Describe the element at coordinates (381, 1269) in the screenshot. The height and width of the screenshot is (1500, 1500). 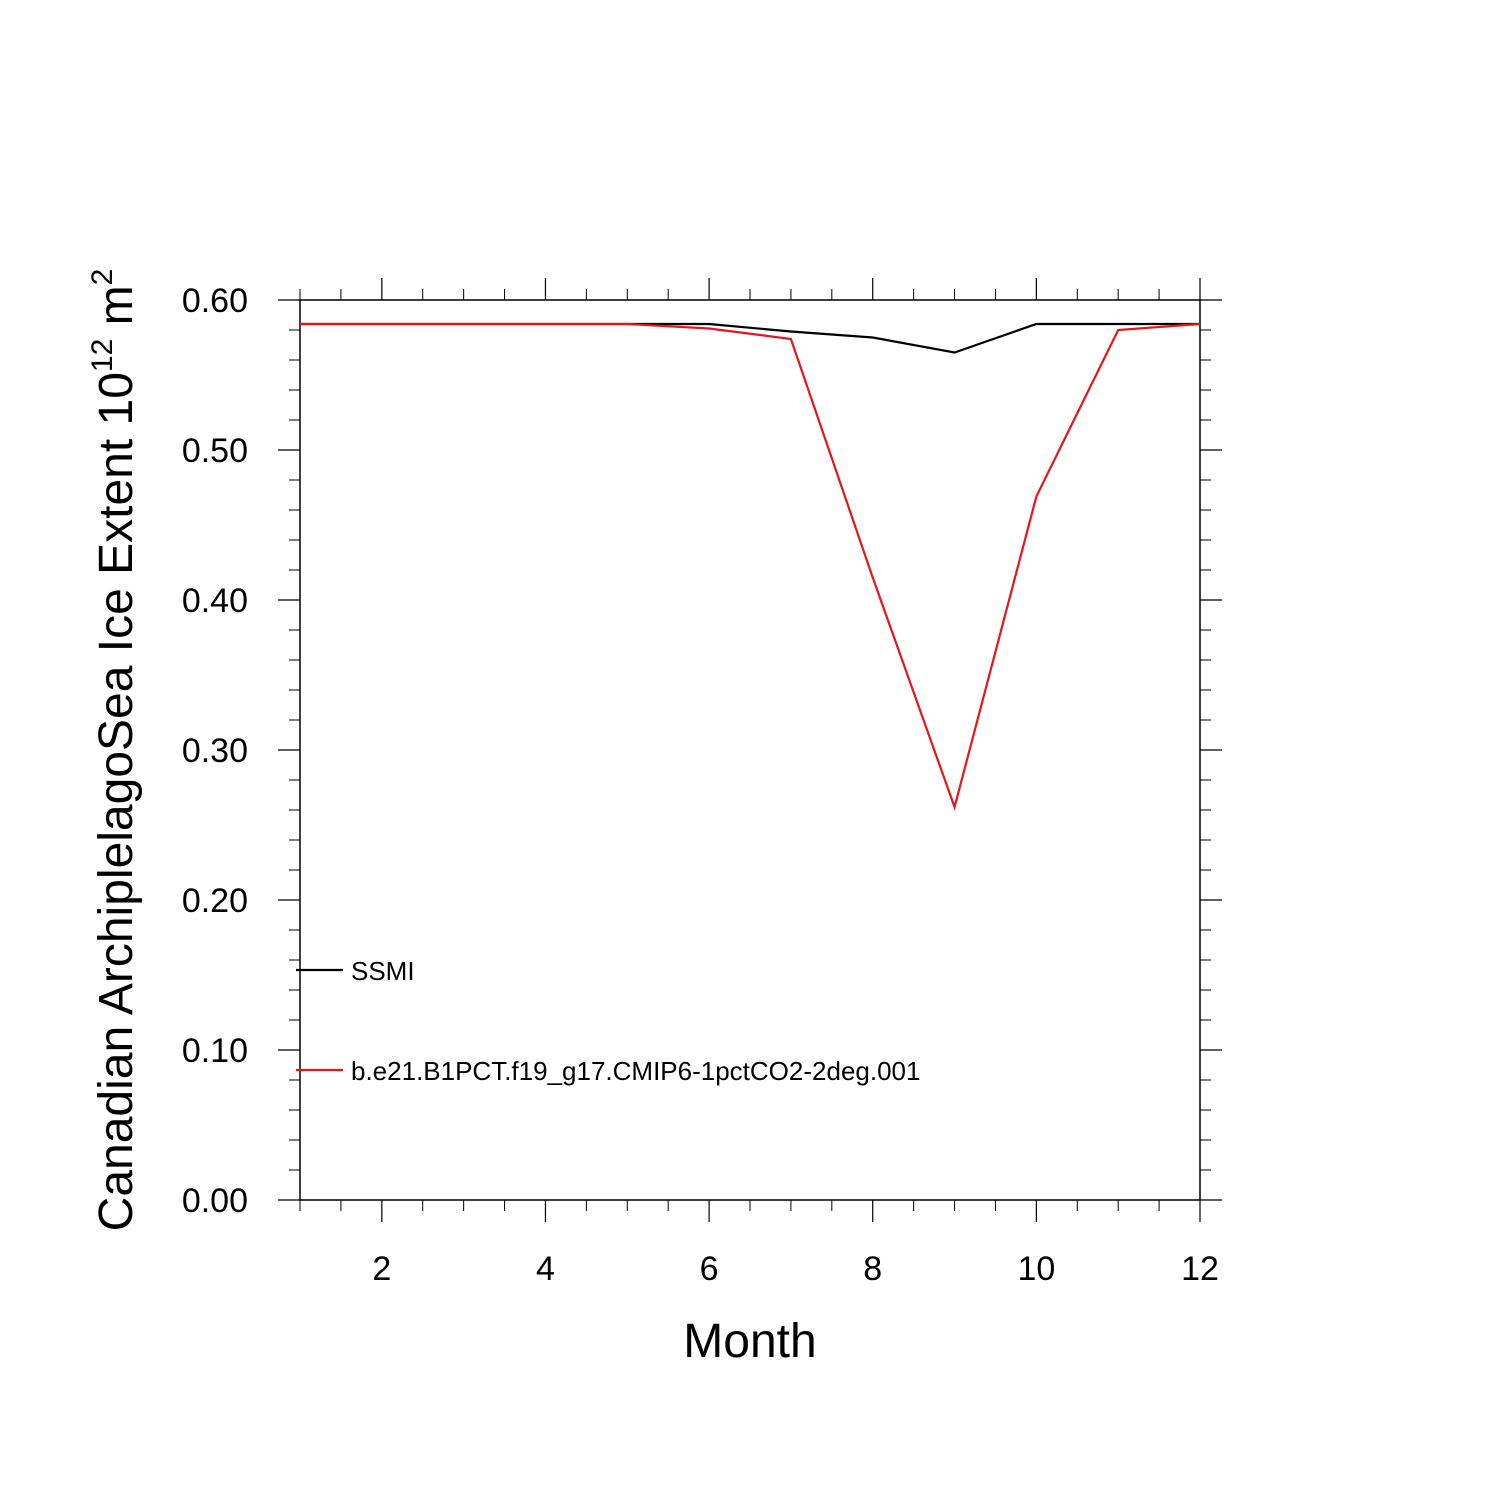
I see `x-tick-label: 2` at that location.